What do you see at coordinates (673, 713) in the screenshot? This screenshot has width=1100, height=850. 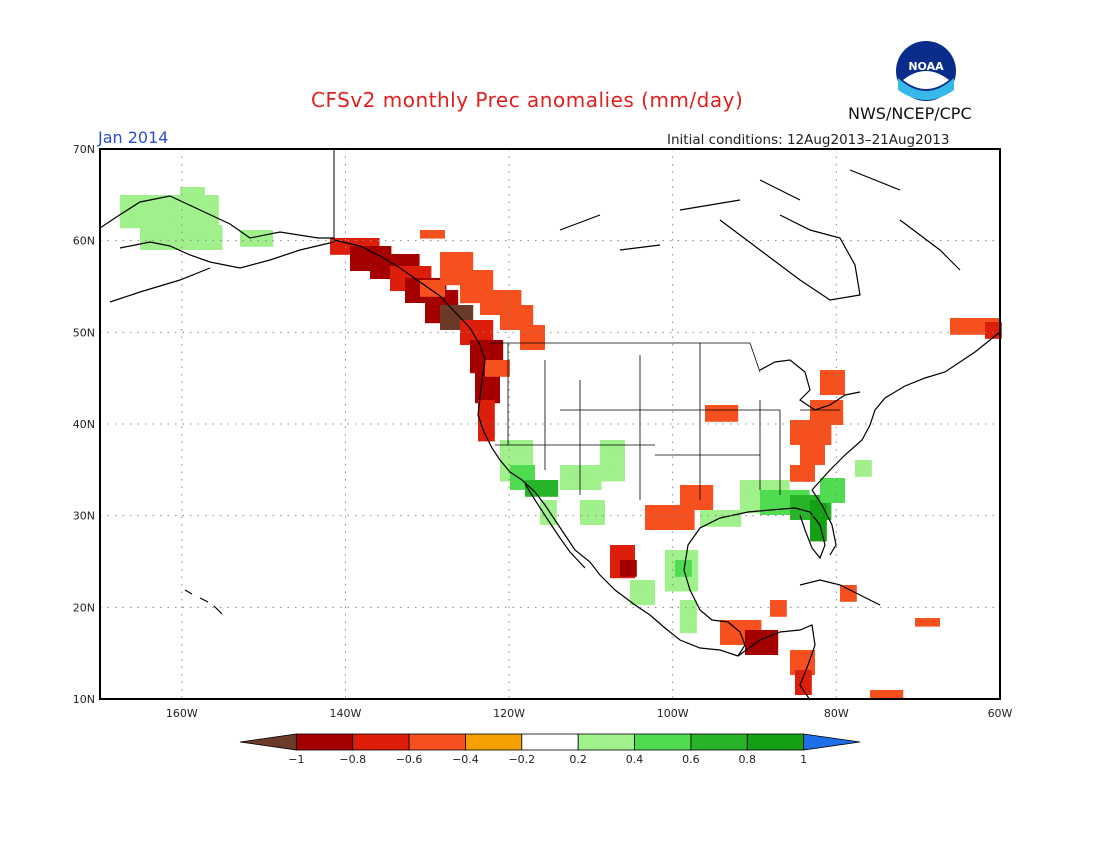 I see `lon-label: 100W` at bounding box center [673, 713].